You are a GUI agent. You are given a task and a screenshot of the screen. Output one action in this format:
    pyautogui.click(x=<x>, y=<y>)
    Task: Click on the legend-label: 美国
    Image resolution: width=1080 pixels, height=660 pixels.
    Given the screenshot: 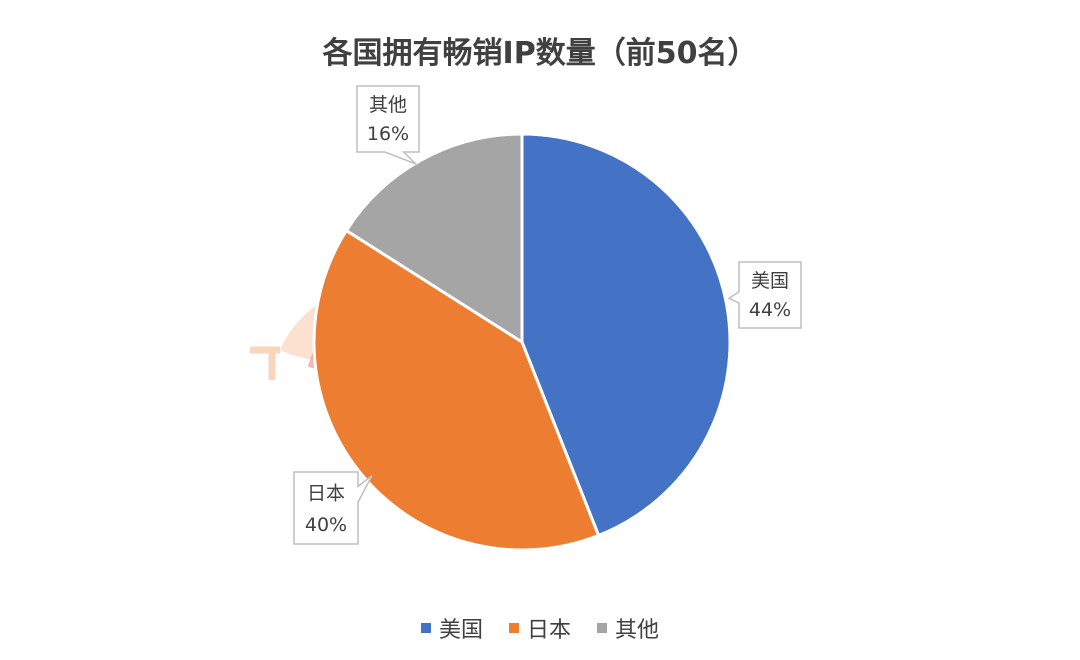 What is the action you would take?
    pyautogui.click(x=460, y=630)
    